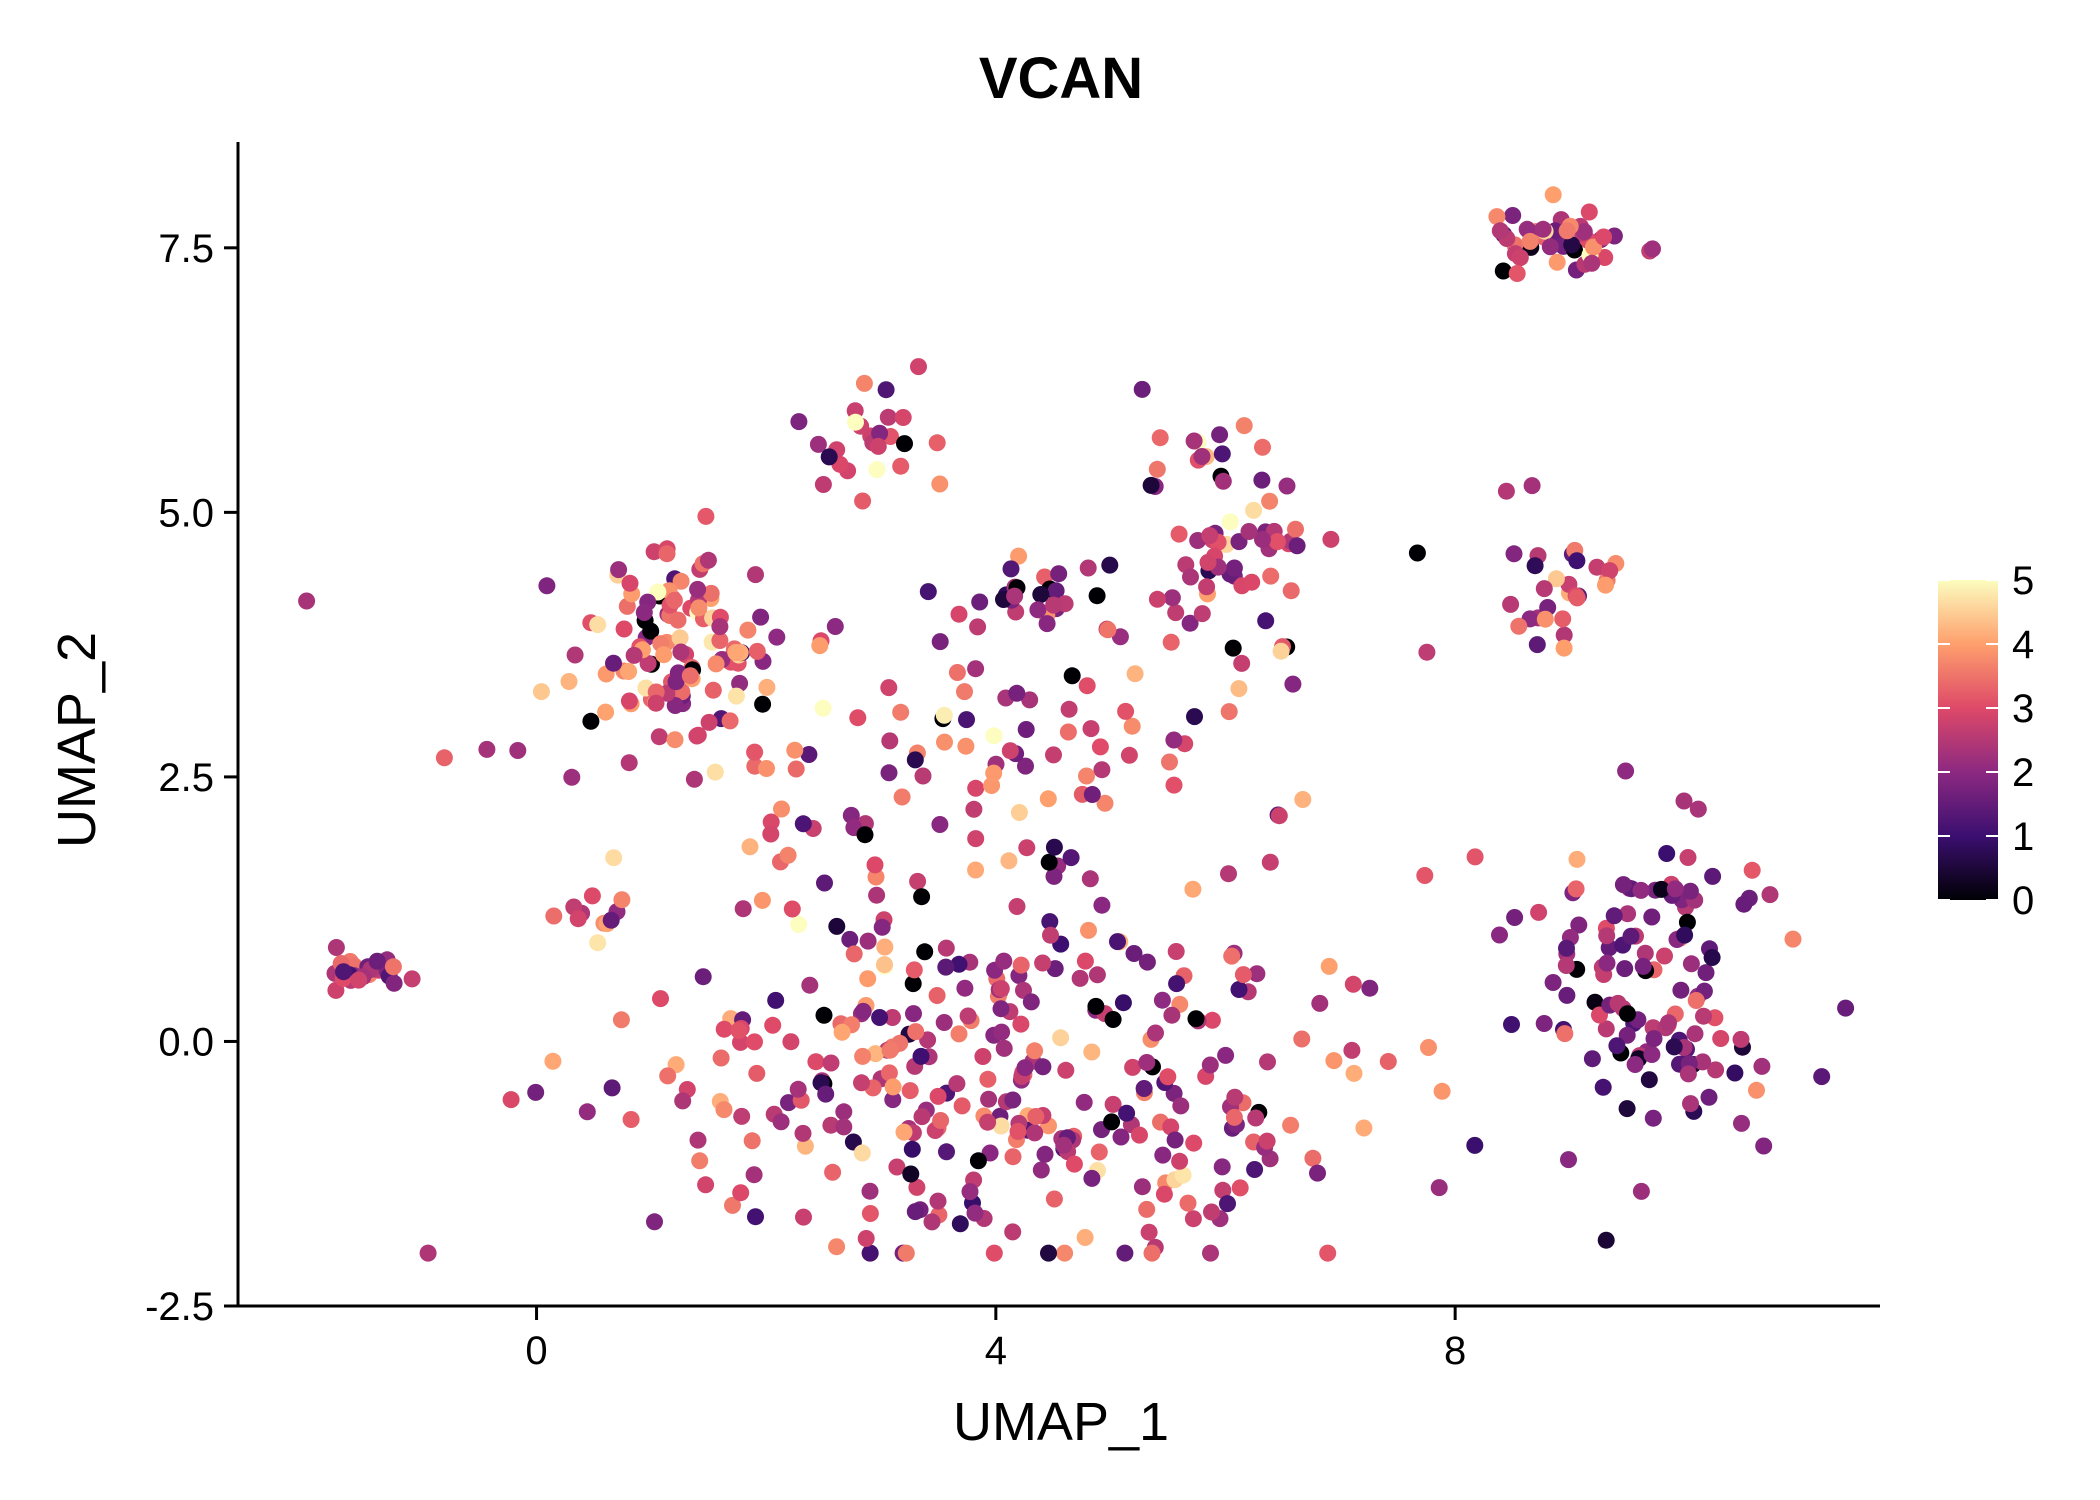 This screenshot has width=2100, height=1500. I want to click on x-tick-label: 4, so click(996, 1351).